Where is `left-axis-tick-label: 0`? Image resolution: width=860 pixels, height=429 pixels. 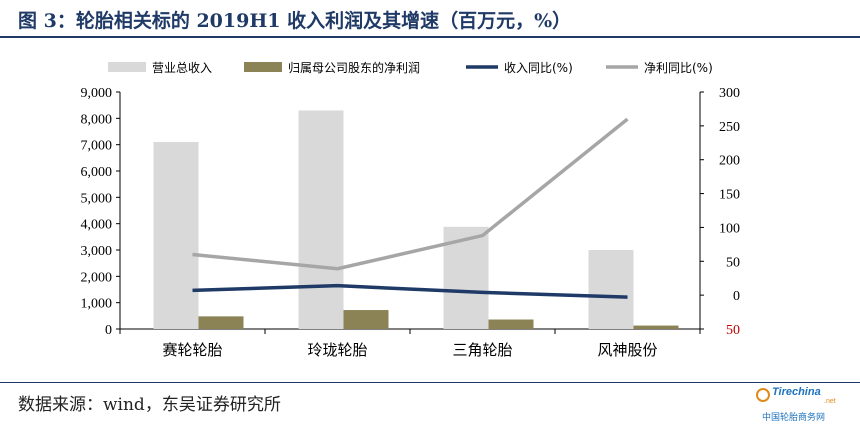
left-axis-tick-label: 0 is located at coordinates (108, 330).